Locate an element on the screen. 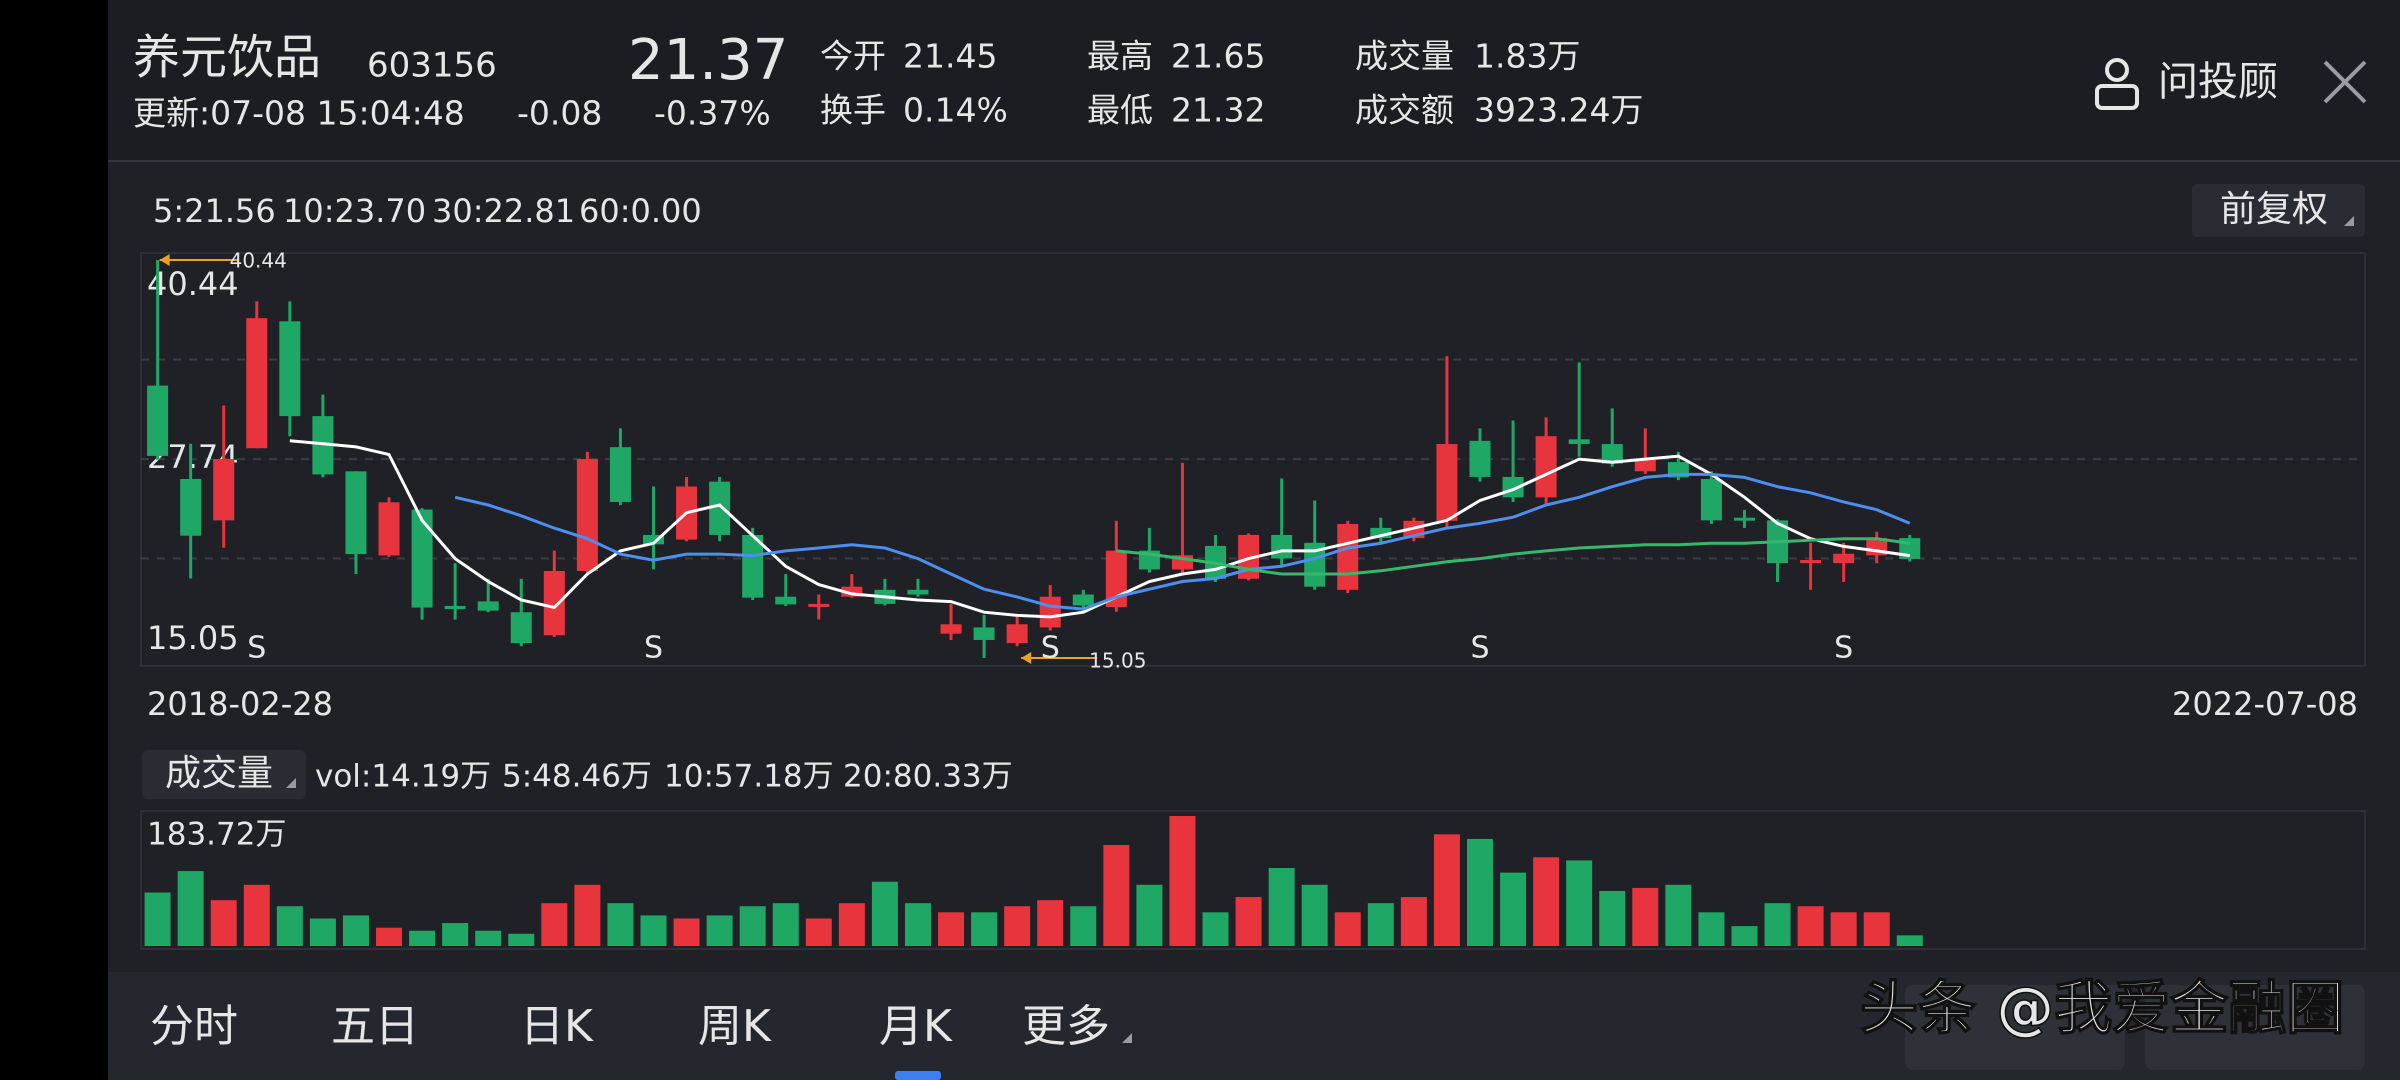 This screenshot has width=2400, height=1080. advisor-button: 问投顾 is located at coordinates (2186, 84).